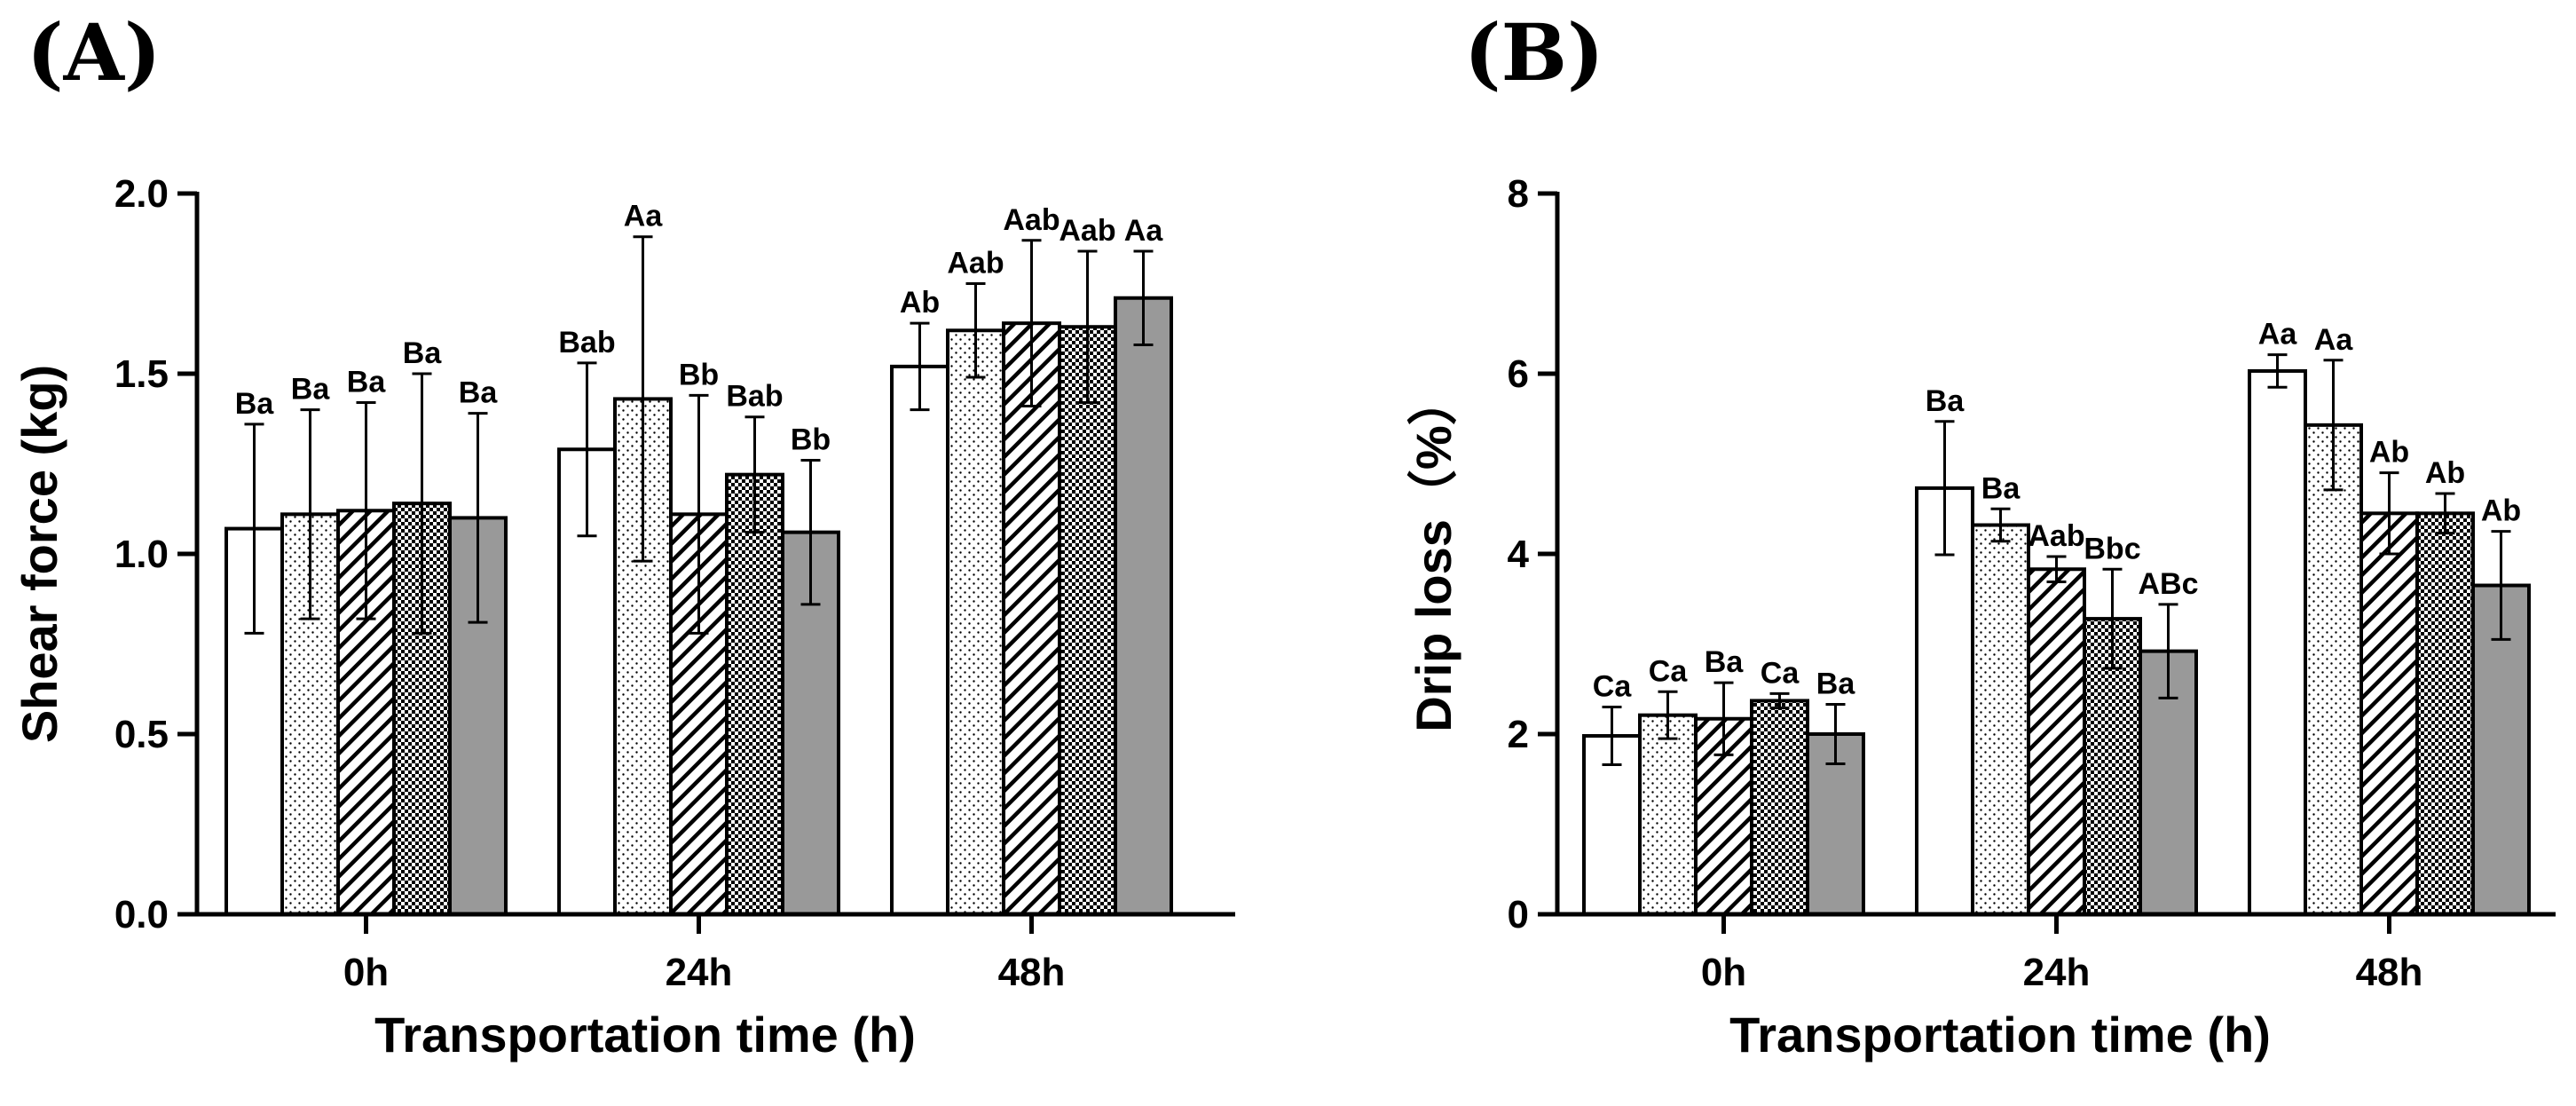  Describe the element at coordinates (141, 194) in the screenshot. I see `y-tick-label: 2.0` at that location.